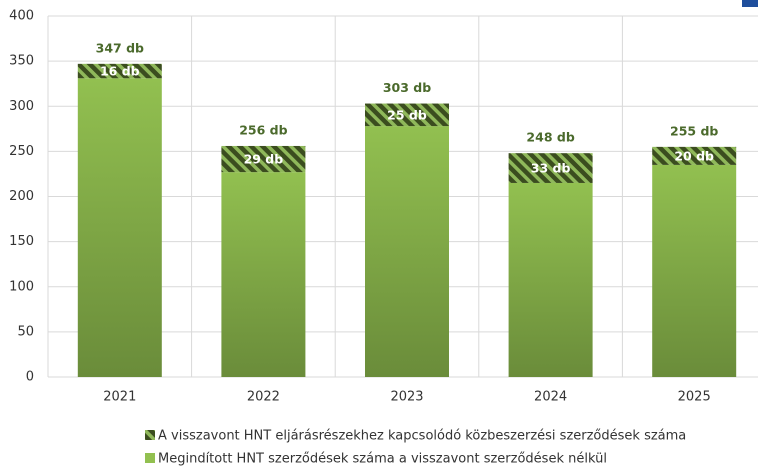 The image size is (758, 466). What do you see at coordinates (21, 151) in the screenshot?
I see `y-tick-label: 250` at bounding box center [21, 151].